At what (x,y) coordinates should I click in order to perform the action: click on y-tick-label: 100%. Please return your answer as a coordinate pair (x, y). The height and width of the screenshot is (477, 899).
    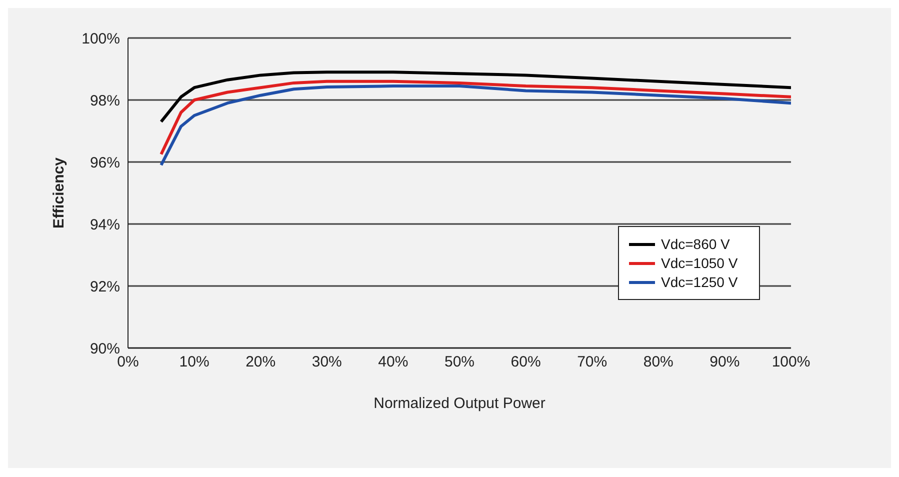
    Looking at the image, I should click on (101, 39).